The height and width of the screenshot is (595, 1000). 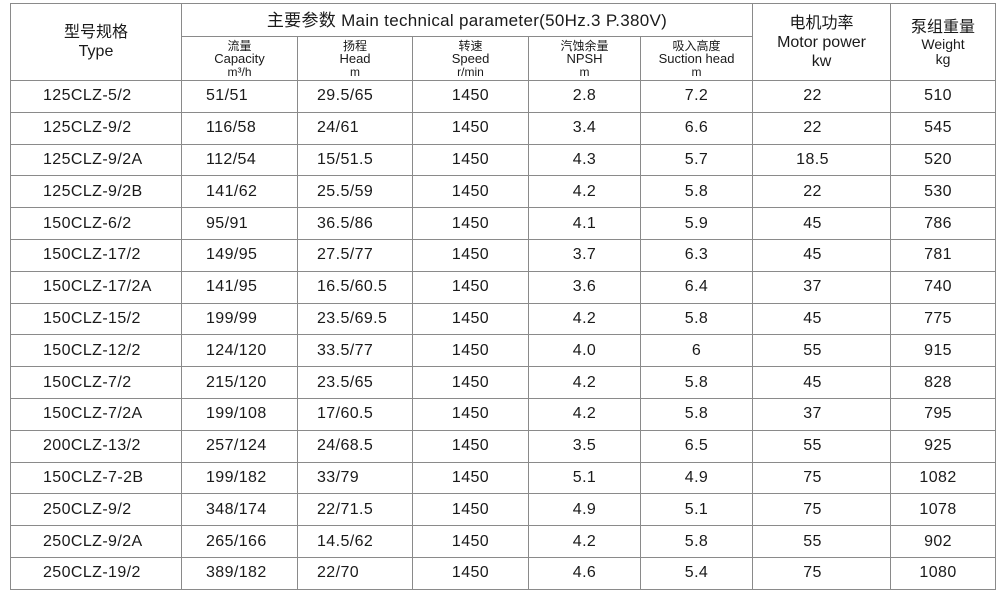 What do you see at coordinates (503, 541) in the screenshot?
I see `table-row: 250CLZ-9/2A 265/166 14.5/62 1450 4.2 5.8 55 902` at bounding box center [503, 541].